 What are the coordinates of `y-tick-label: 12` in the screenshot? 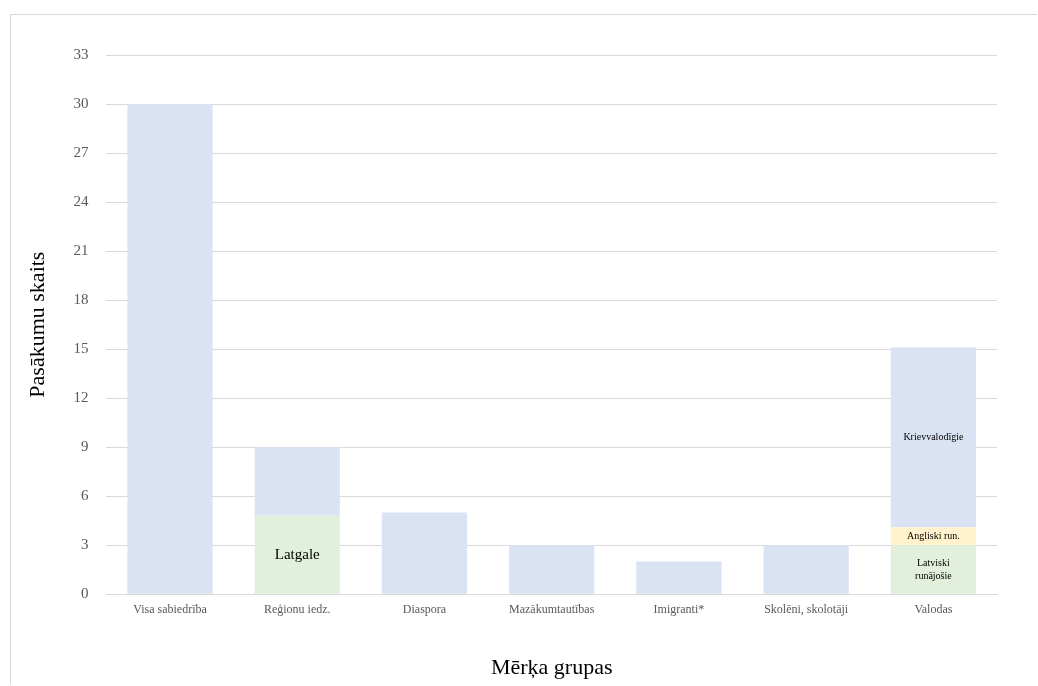 It's located at (81, 397).